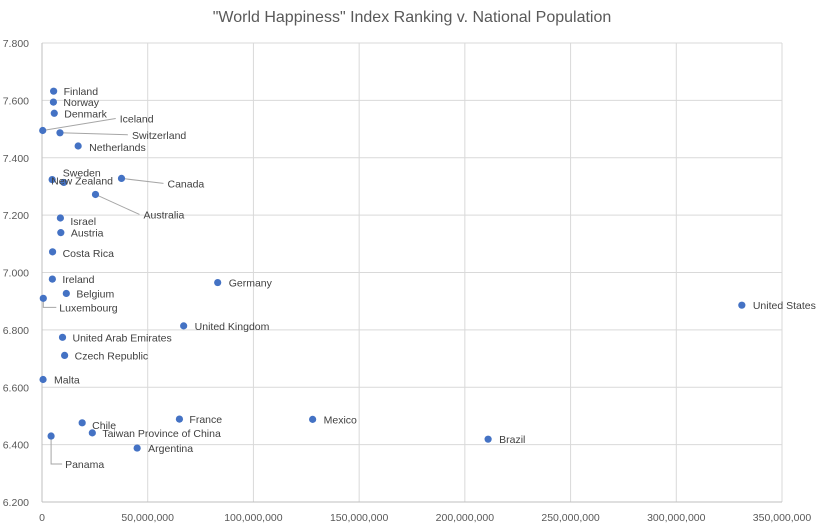 The image size is (824, 528). What do you see at coordinates (159, 136) in the screenshot?
I see `point-label: Switzerland` at bounding box center [159, 136].